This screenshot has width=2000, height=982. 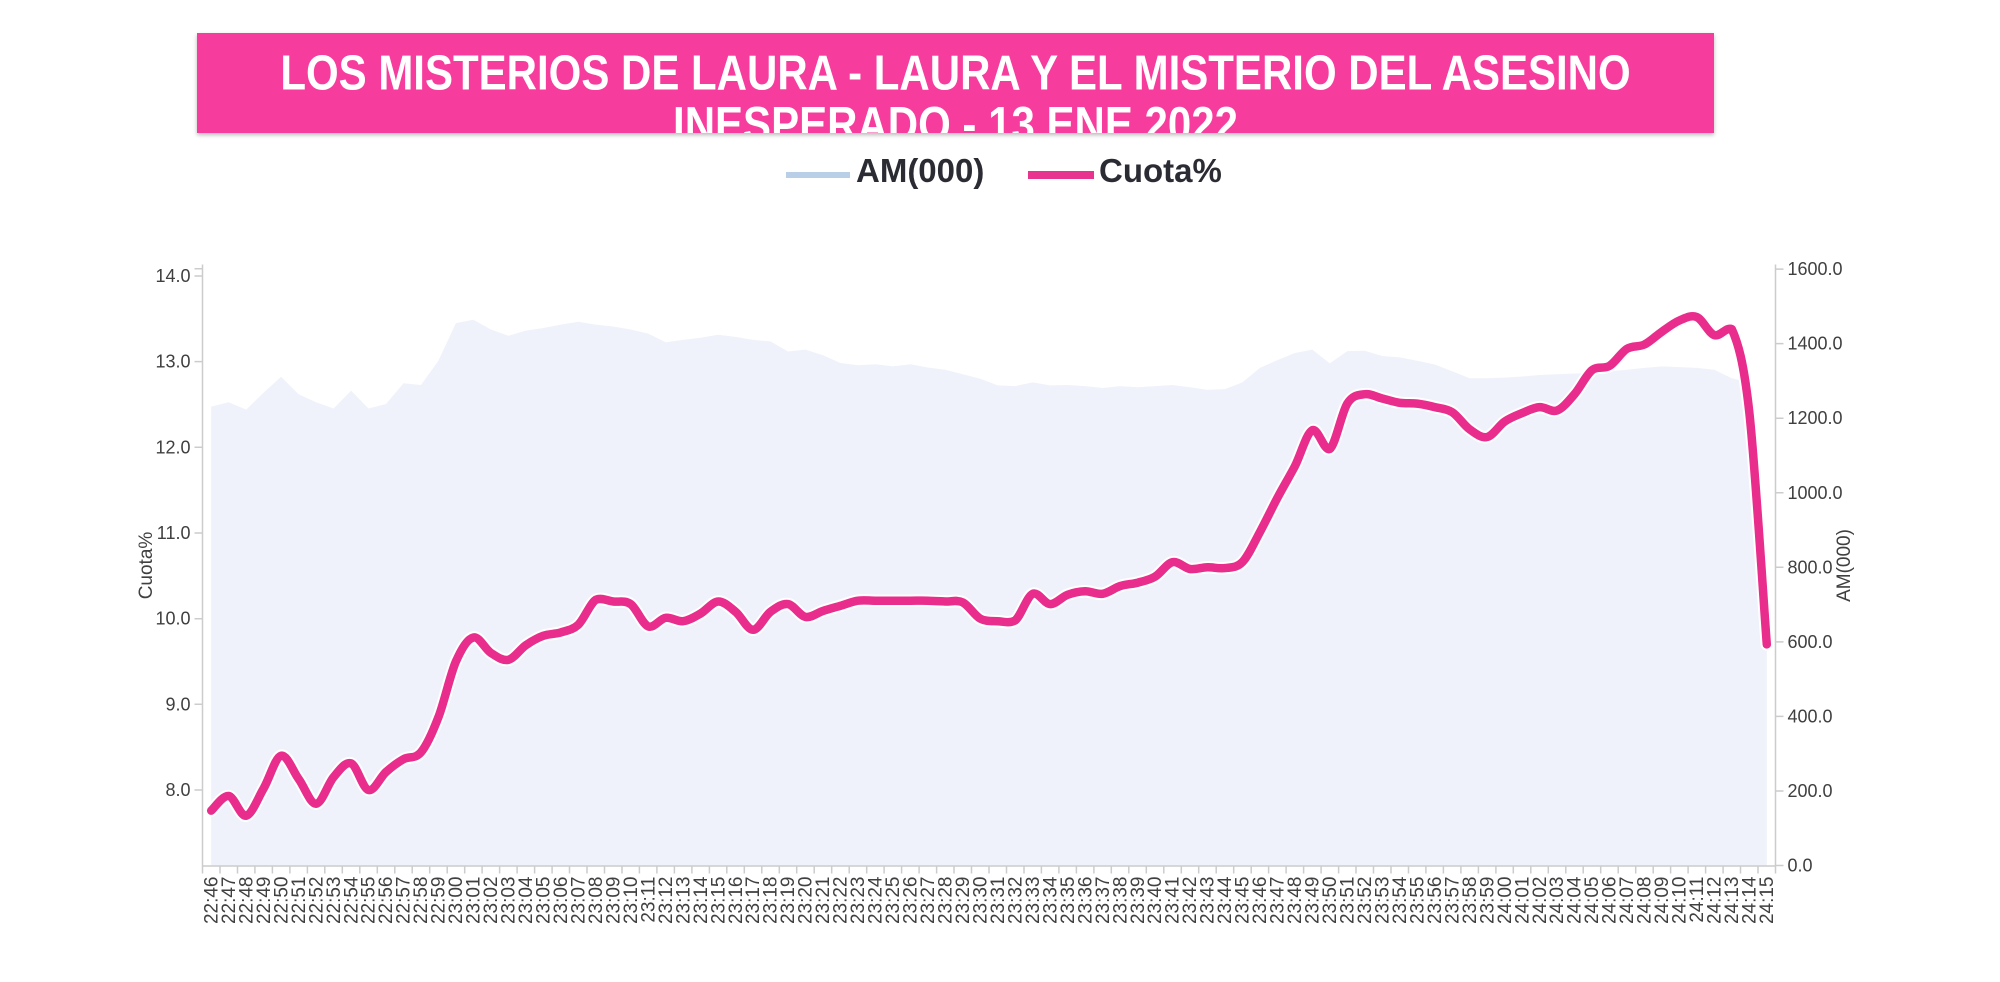 I want to click on svg-text: 9.0, so click(x=177, y=704).